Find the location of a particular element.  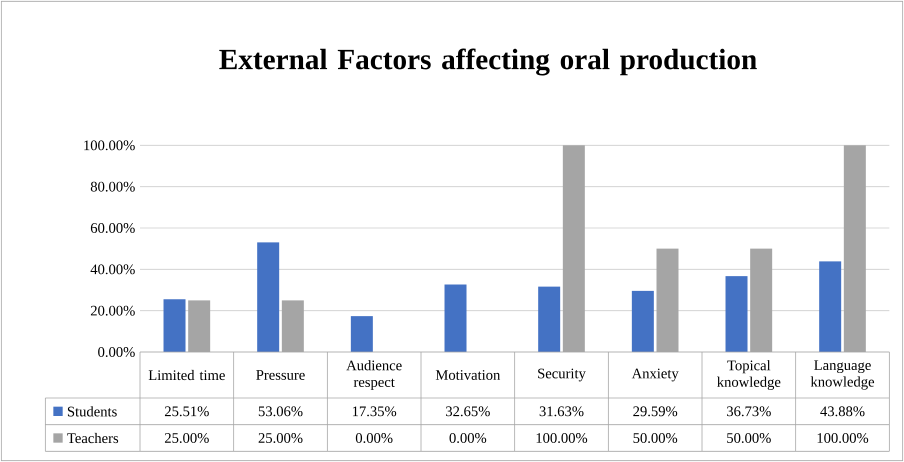

data-label: 43.88% is located at coordinates (842, 411).